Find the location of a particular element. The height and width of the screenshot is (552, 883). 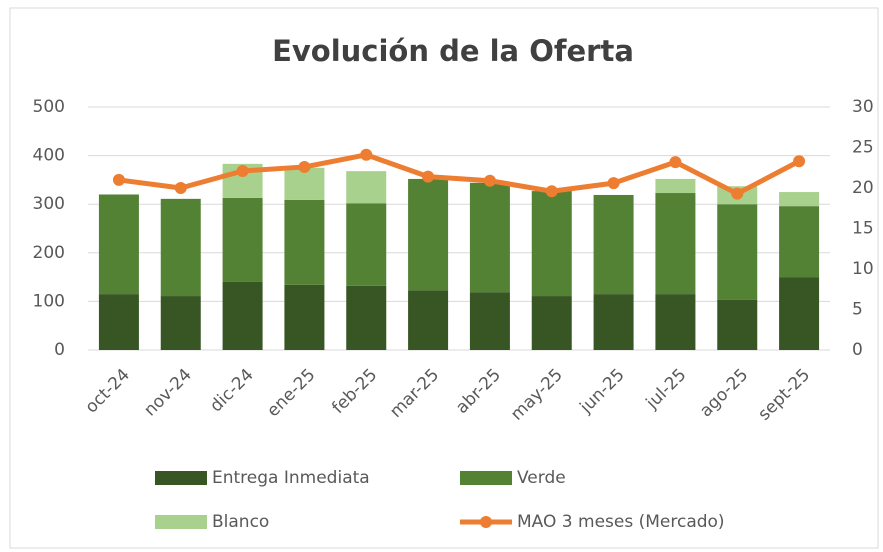

y2-tick-label: 0 is located at coordinates (857, 350).